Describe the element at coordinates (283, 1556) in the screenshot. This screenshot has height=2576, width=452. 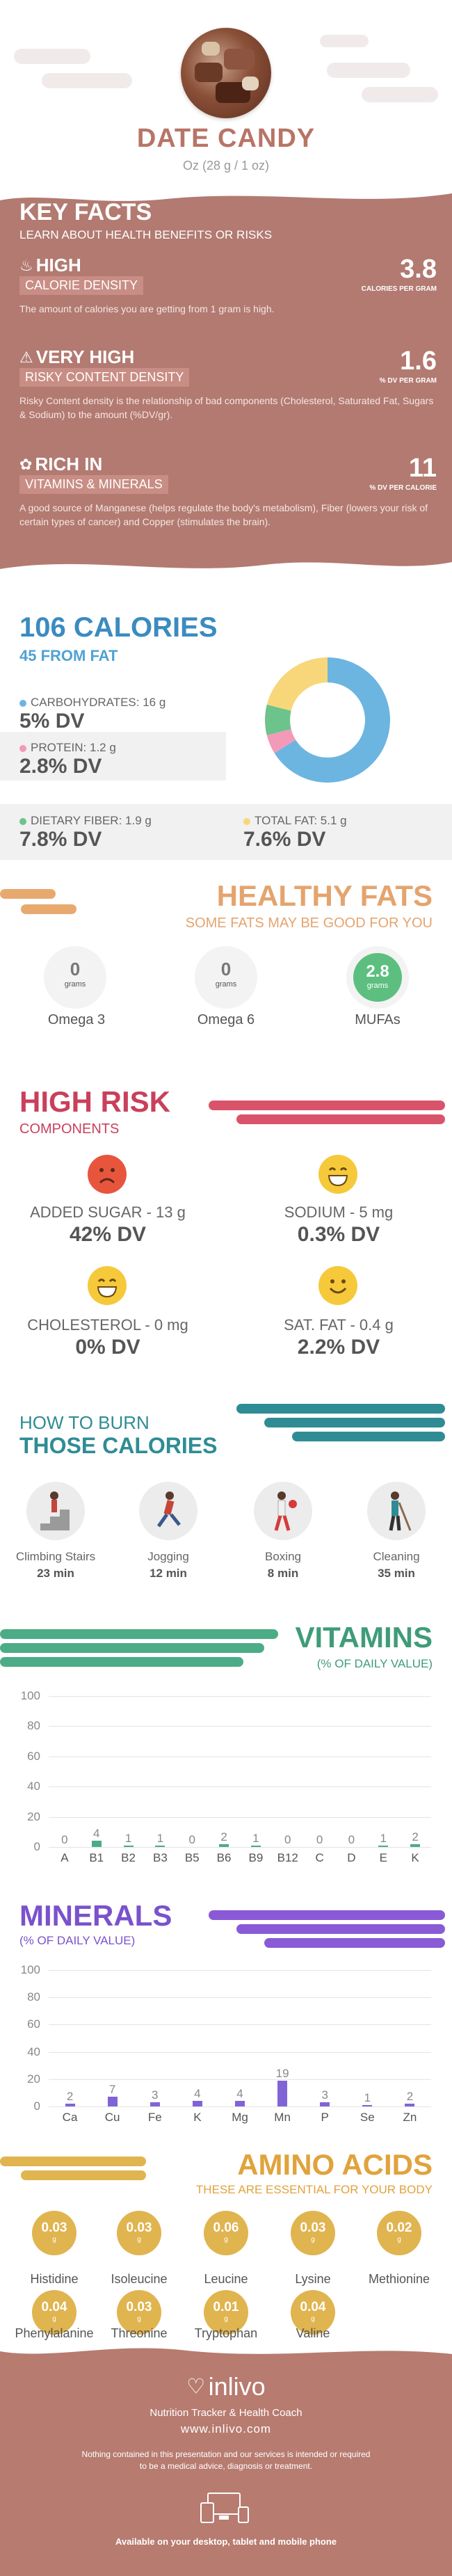
I see `activity-name: Boxing` at that location.